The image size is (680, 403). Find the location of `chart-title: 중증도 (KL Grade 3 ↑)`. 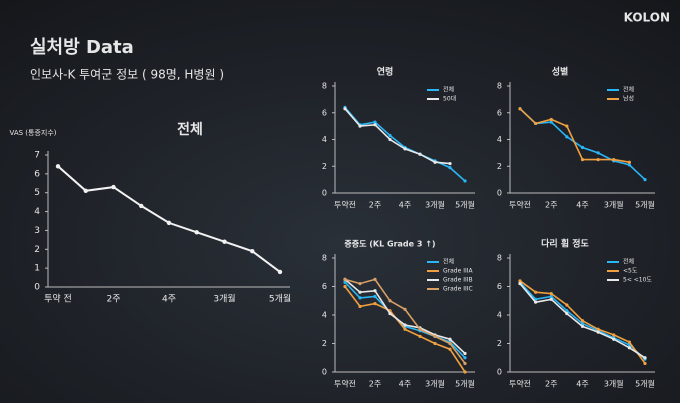

chart-title: 중증도 (KL Grade 3 ↑) is located at coordinates (389, 244).